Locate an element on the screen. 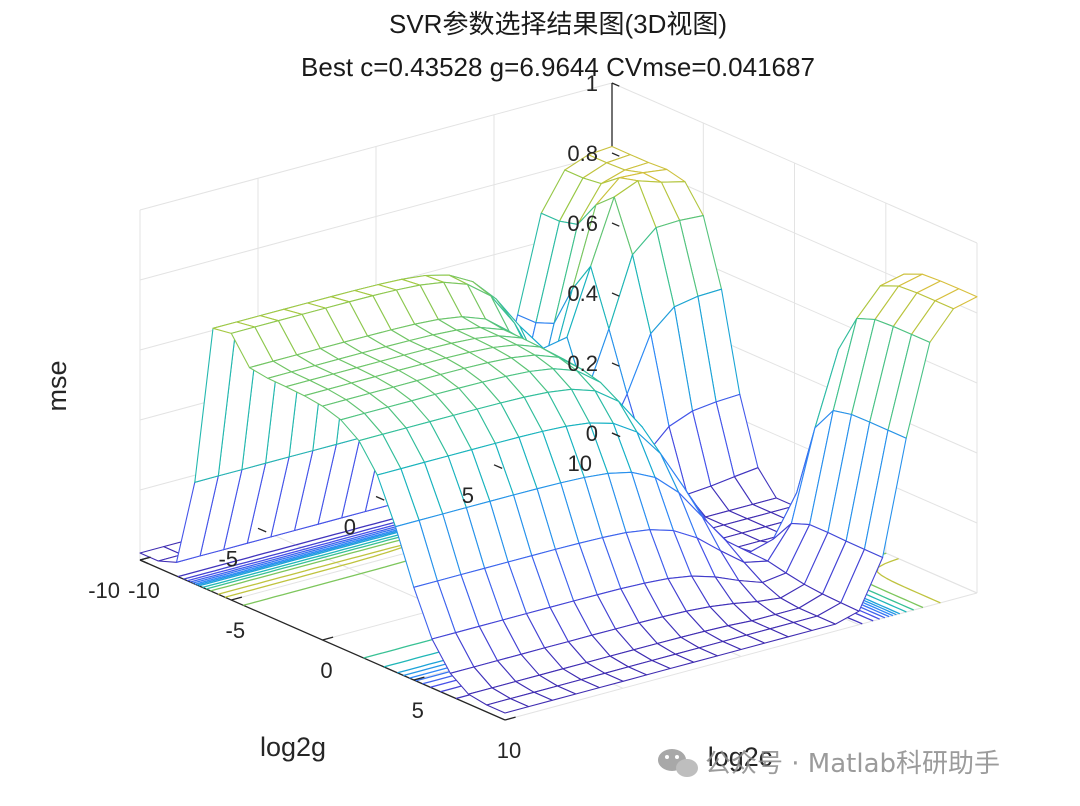 This screenshot has width=1080, height=806. z-tick-label: 0.4 is located at coordinates (582, 293).